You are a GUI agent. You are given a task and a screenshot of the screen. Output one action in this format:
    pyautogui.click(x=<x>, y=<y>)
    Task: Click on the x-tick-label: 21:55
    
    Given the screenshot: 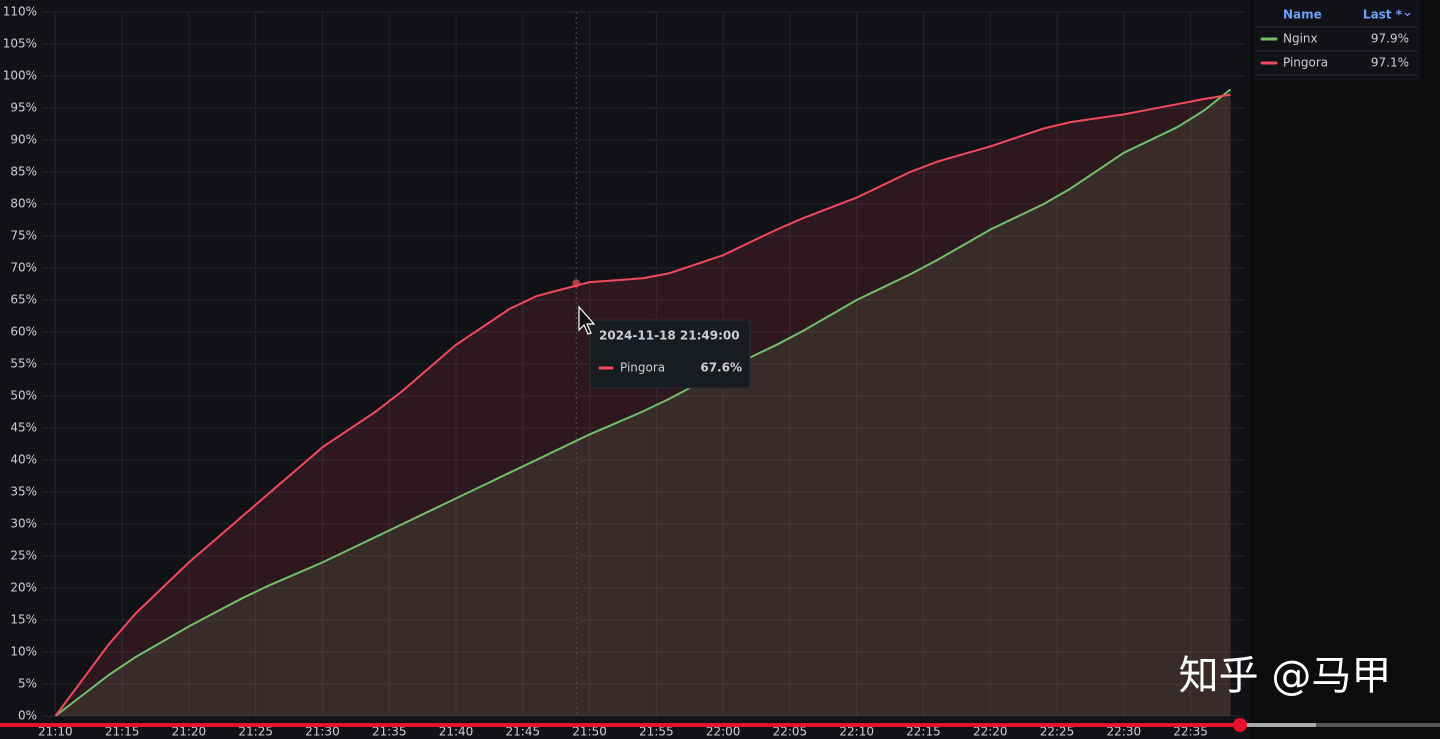 What is the action you would take?
    pyautogui.click(x=656, y=732)
    